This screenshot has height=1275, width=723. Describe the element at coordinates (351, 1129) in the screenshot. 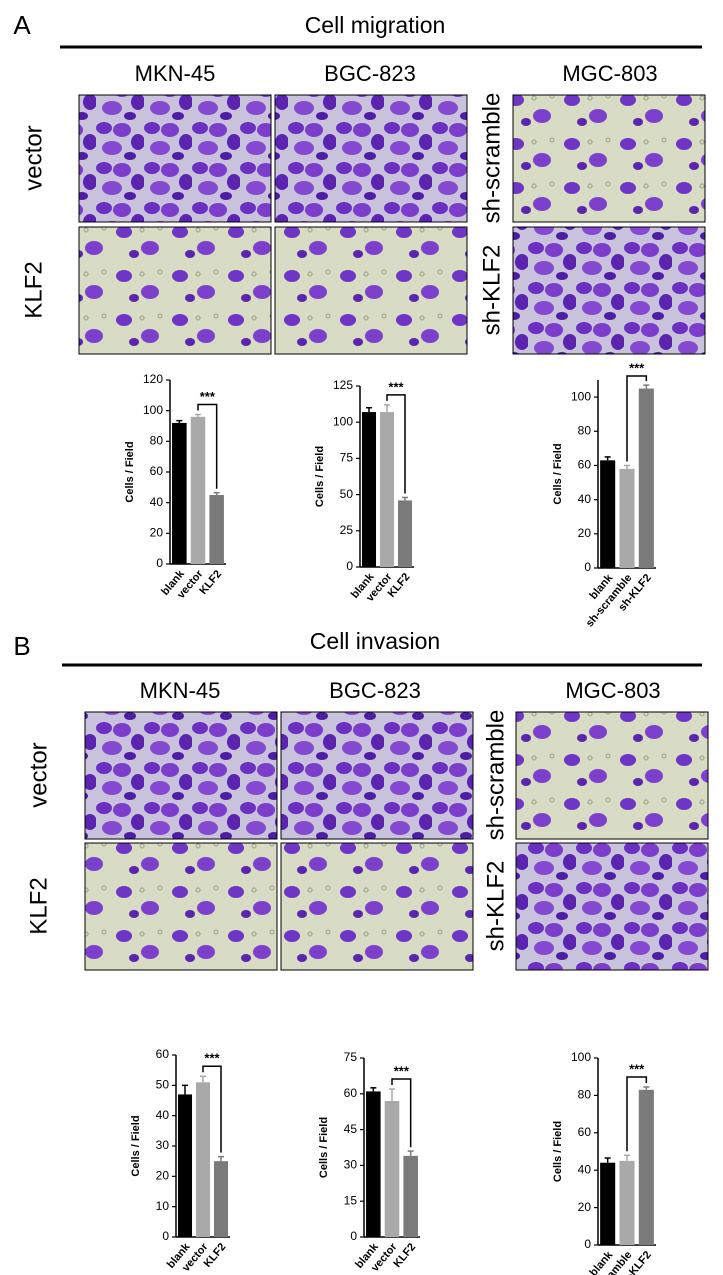

I see `y-tick-label: 45` at that location.